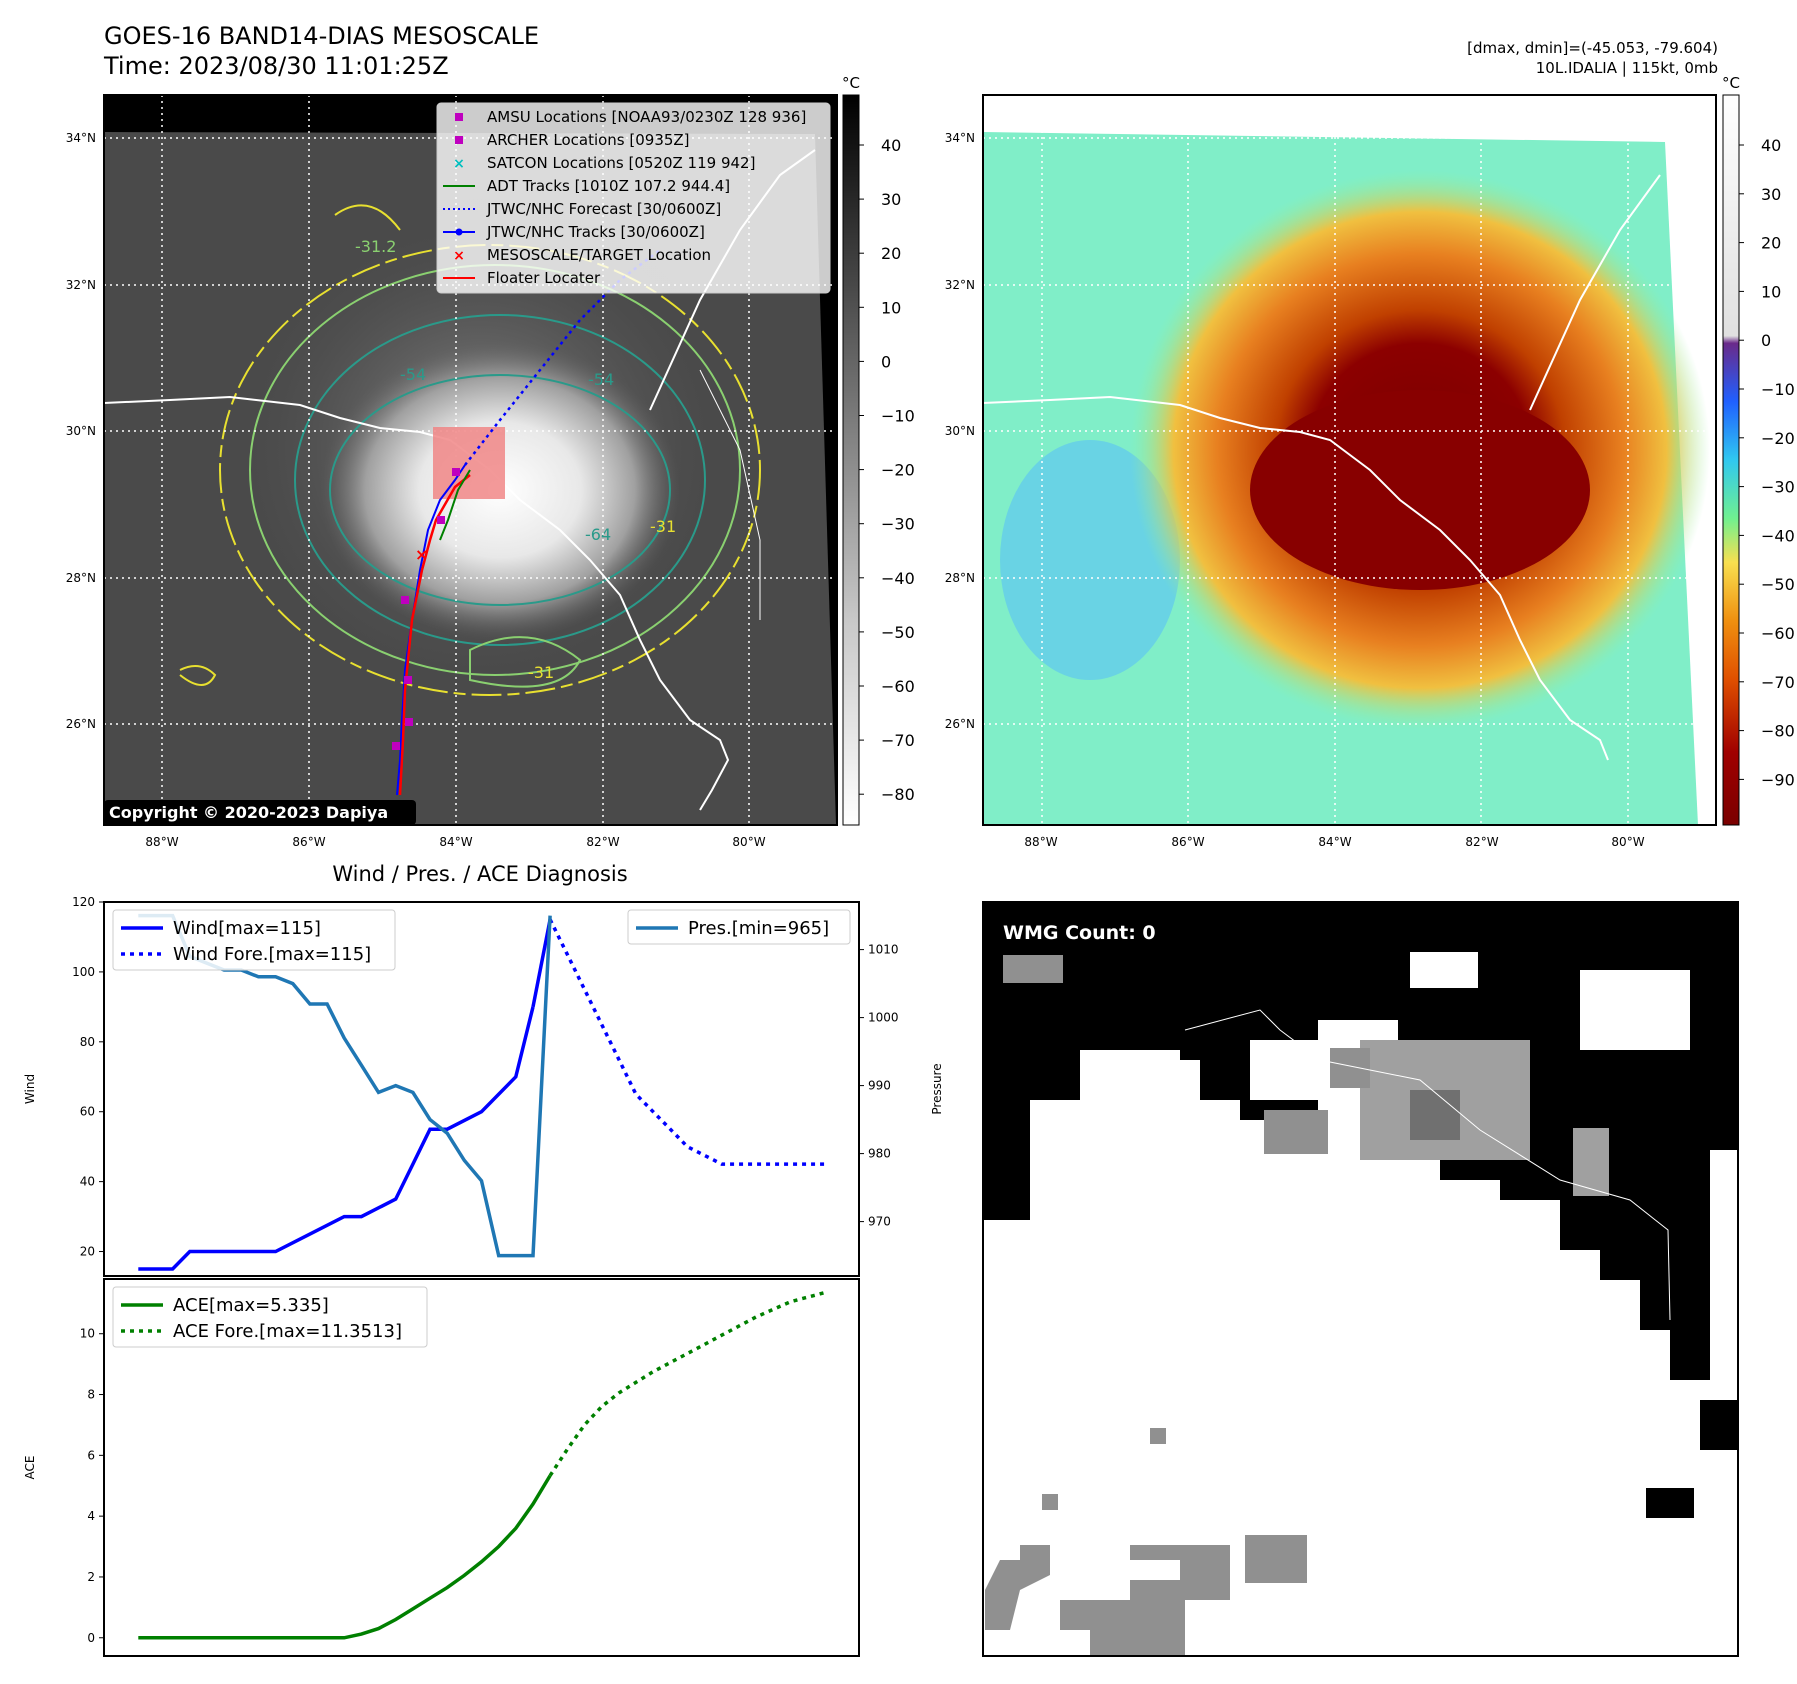 This screenshot has width=1797, height=1684. Describe the element at coordinates (544, 278) in the screenshot. I see `legend-label: Floater Locater` at that location.